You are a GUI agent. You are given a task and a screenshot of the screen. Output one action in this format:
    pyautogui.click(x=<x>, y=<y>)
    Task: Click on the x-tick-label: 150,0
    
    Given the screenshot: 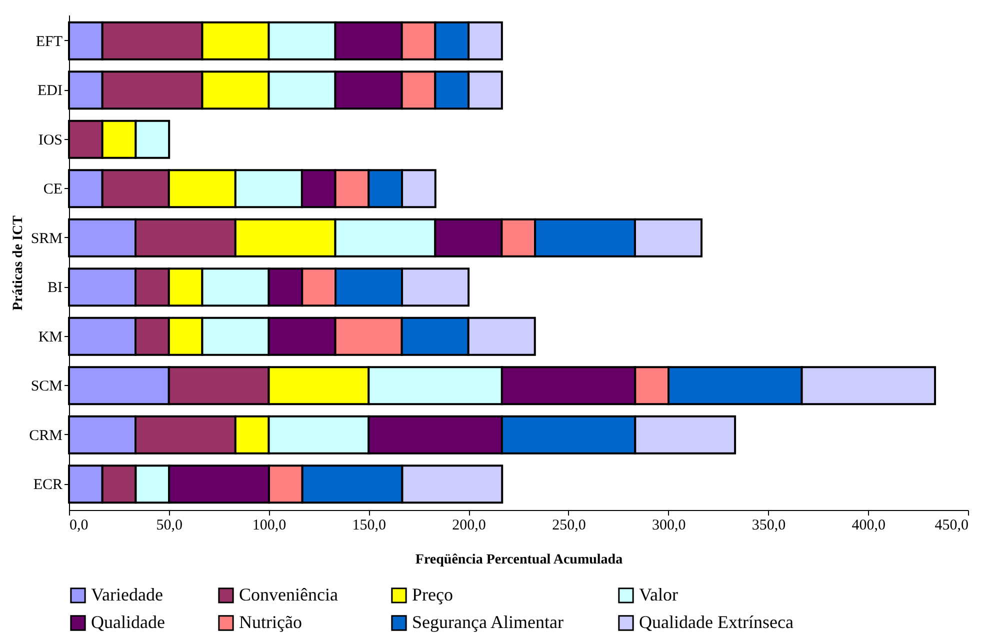 What is the action you would take?
    pyautogui.click(x=369, y=526)
    